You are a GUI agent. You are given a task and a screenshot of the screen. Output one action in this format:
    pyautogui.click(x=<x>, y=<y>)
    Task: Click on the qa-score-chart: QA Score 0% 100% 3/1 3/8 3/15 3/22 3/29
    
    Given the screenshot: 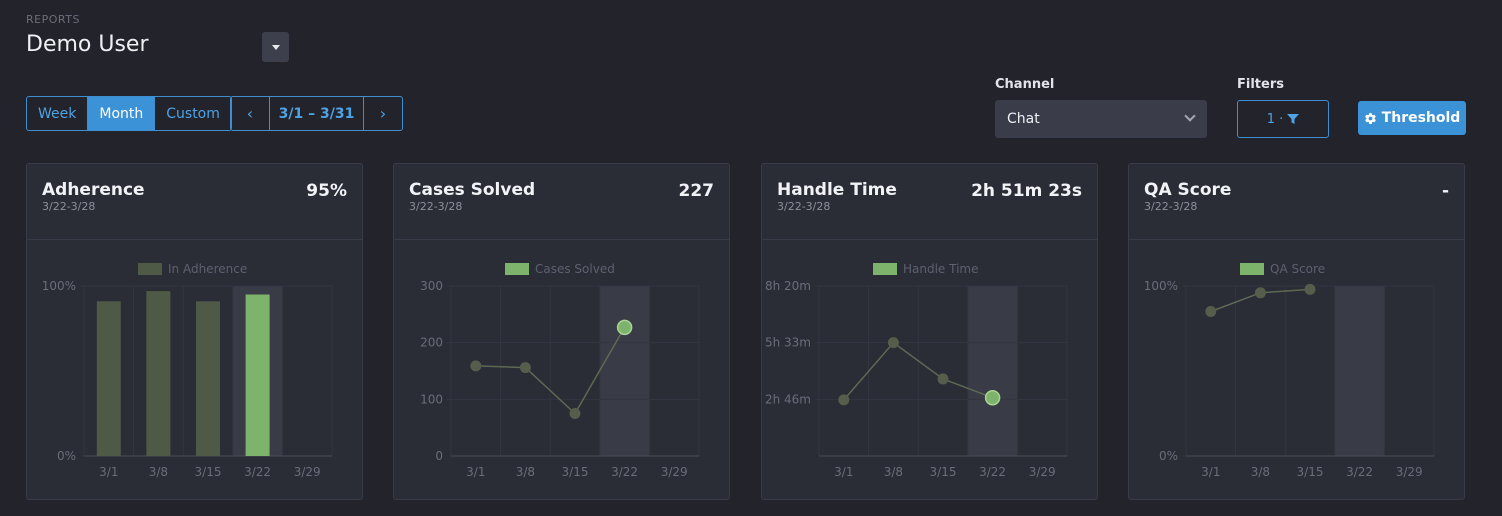 What is the action you would take?
    pyautogui.click(x=1289, y=370)
    